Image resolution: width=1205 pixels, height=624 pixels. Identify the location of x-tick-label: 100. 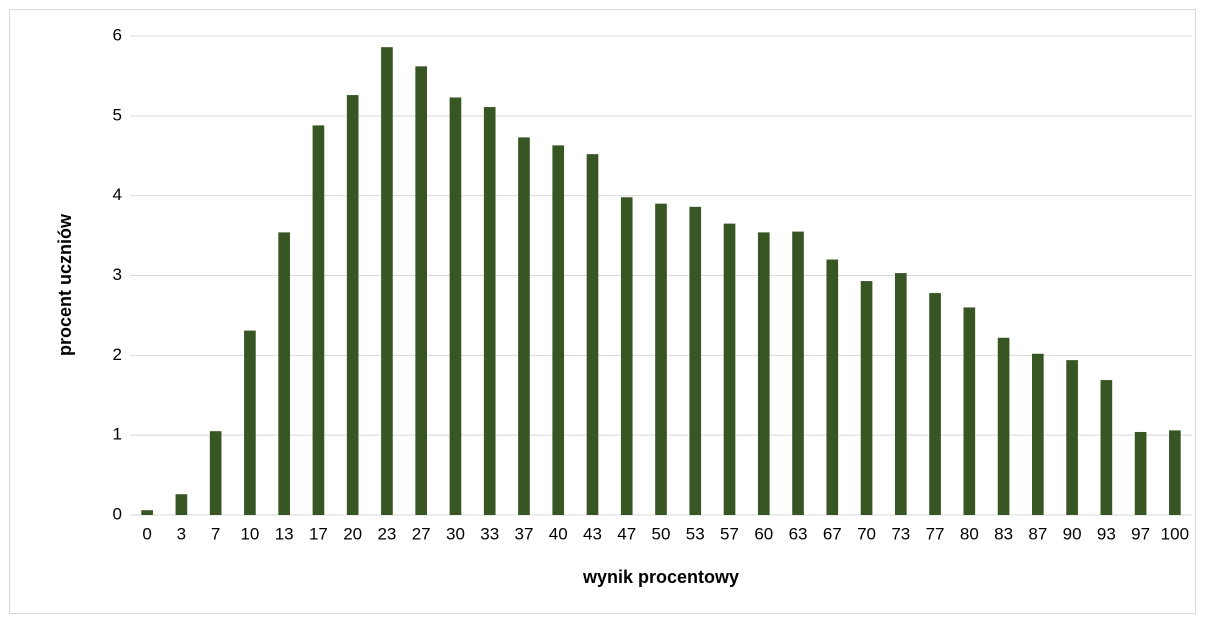
(1175, 533).